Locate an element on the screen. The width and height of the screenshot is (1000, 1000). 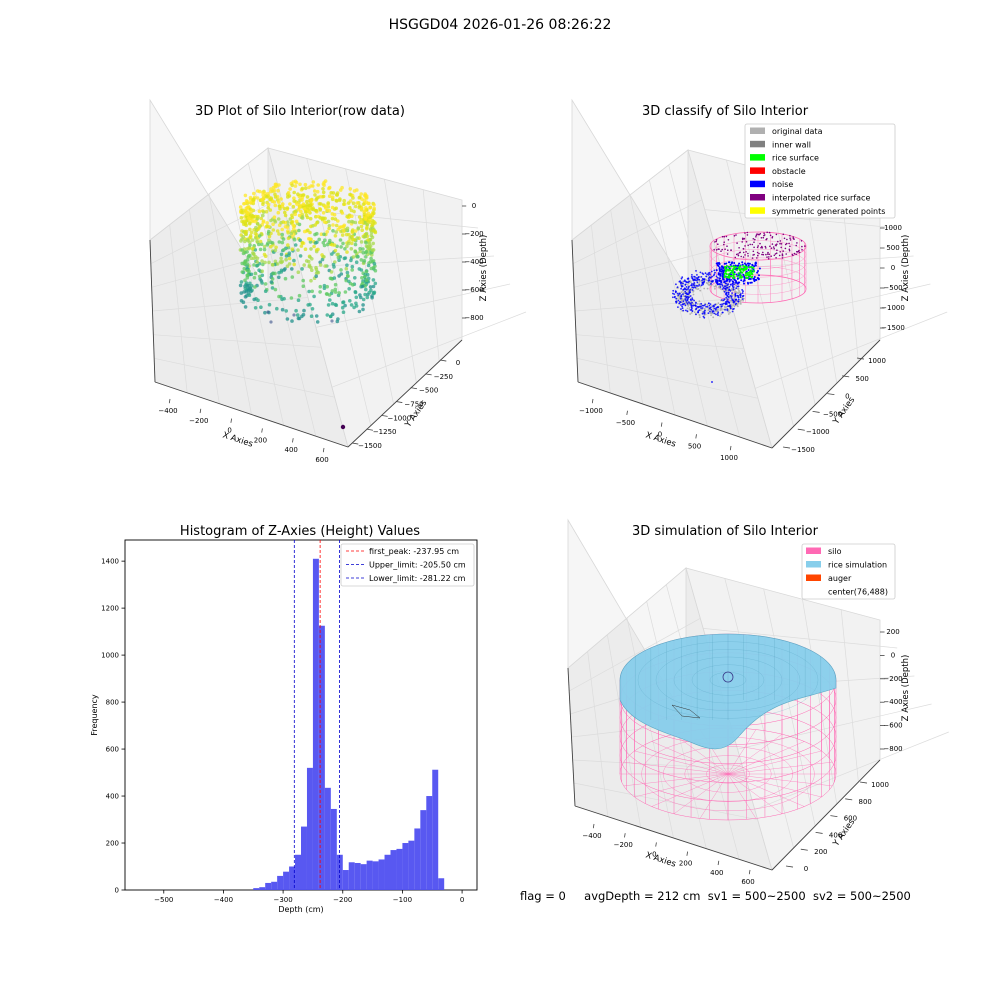
p4-y-tick-label: 600 is located at coordinates (850, 819).